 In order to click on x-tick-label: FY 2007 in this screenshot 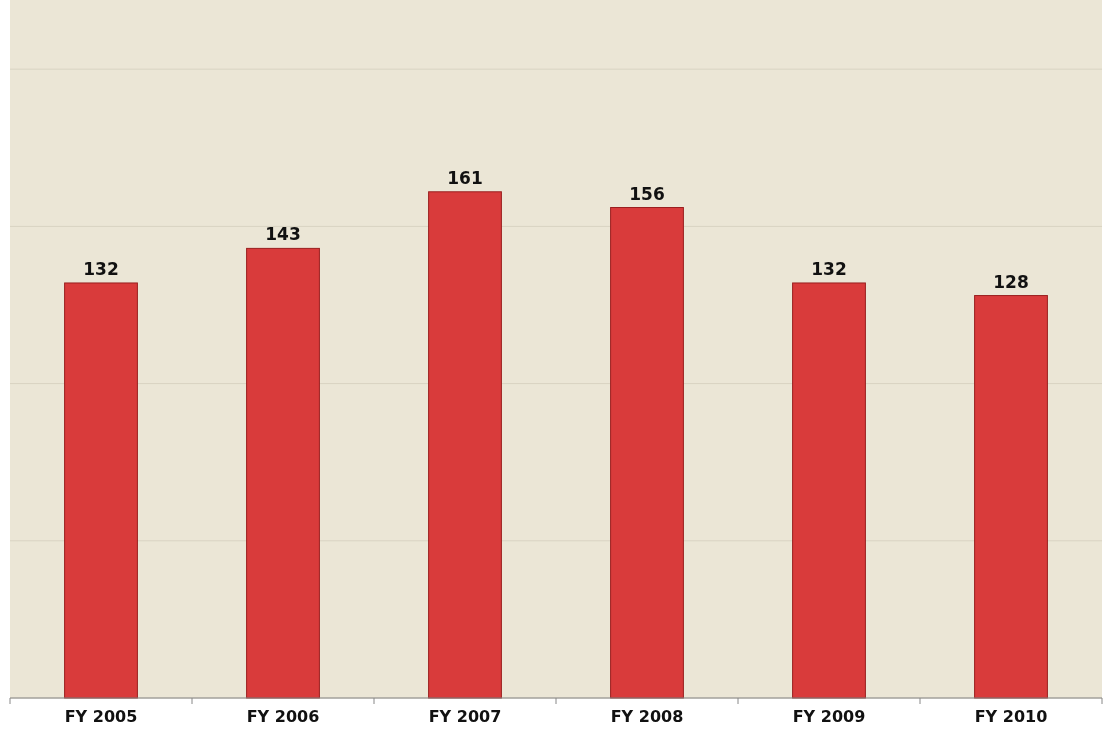, I will do `click(465, 716)`.